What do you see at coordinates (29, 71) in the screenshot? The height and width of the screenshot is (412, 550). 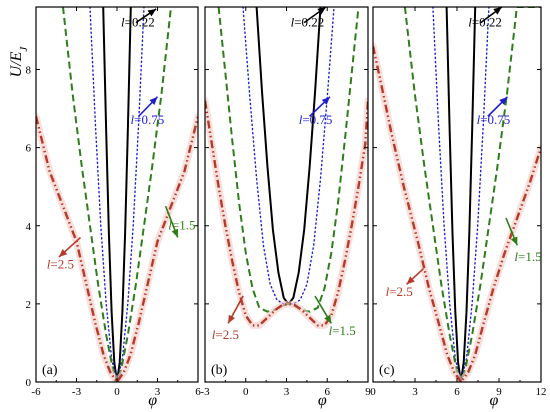 I see `y-tick-label: 8` at bounding box center [29, 71].